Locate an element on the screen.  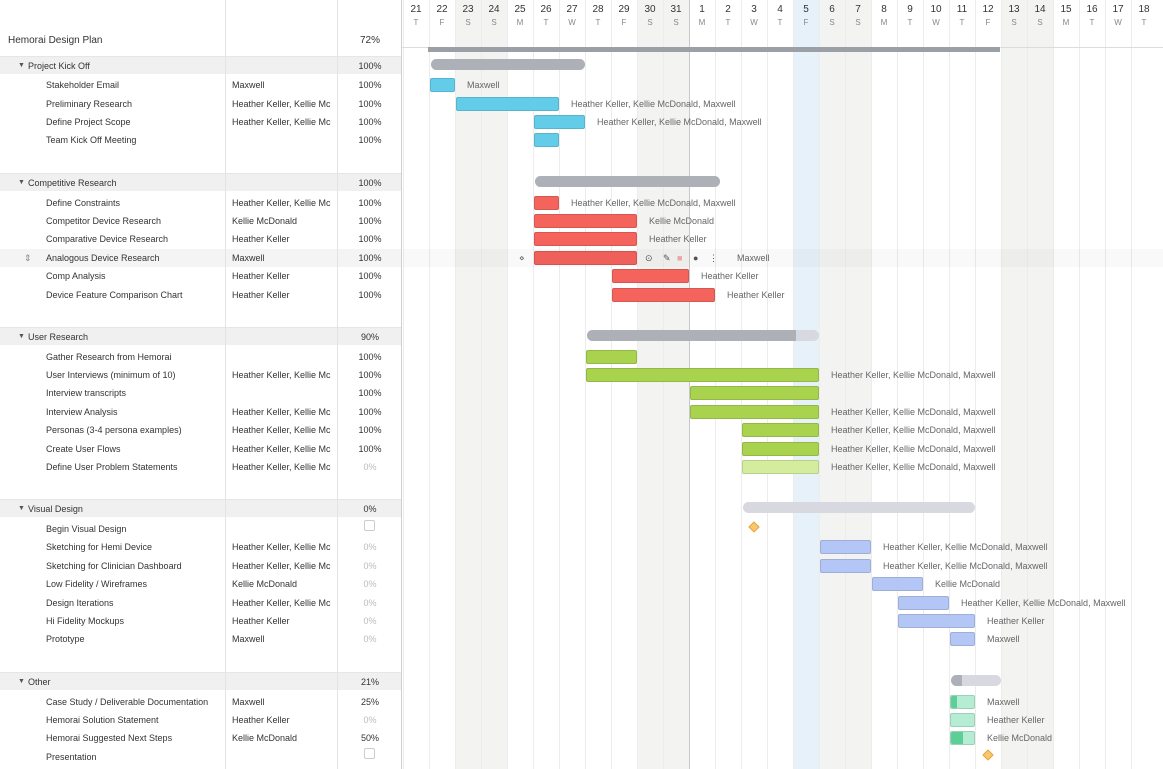
task-bar-label: Heather Keller, Kellie McDonald, Maxwell is located at coordinates (913, 449).